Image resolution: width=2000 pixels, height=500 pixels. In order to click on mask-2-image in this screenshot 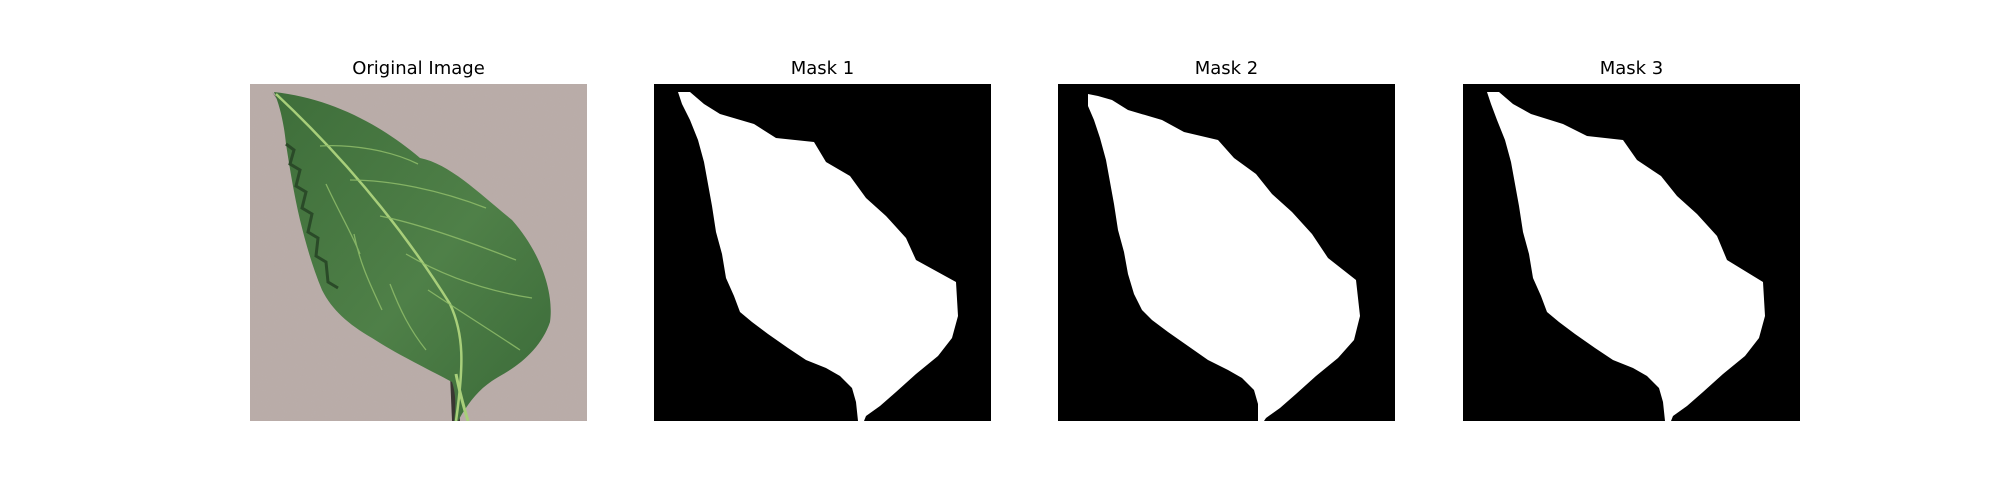, I will do `click(1226, 252)`.